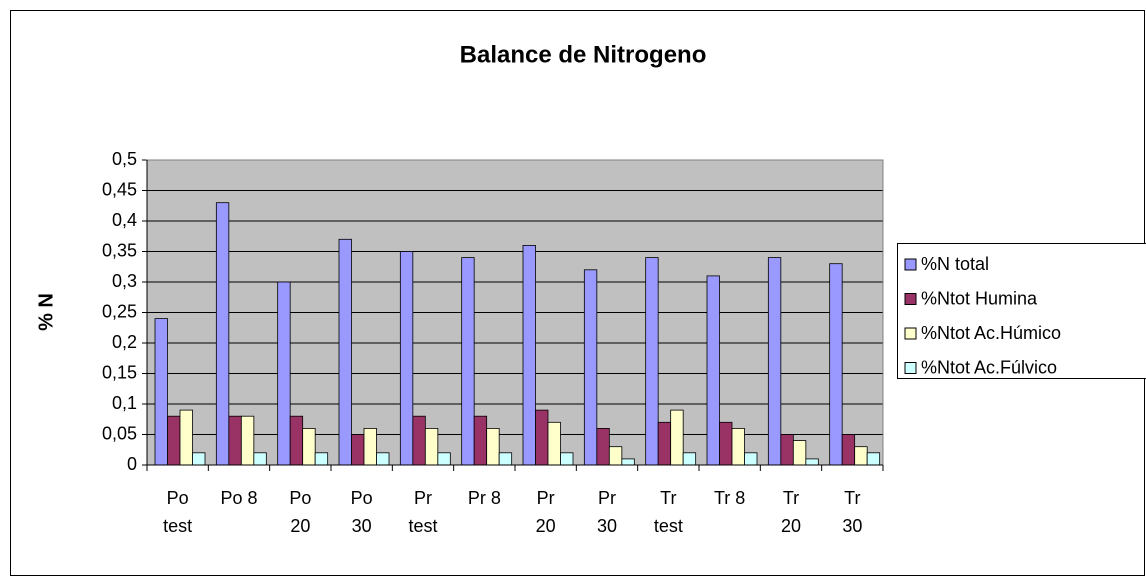 The width and height of the screenshot is (1146, 577). I want to click on y-axis-label: % N, so click(46, 312).